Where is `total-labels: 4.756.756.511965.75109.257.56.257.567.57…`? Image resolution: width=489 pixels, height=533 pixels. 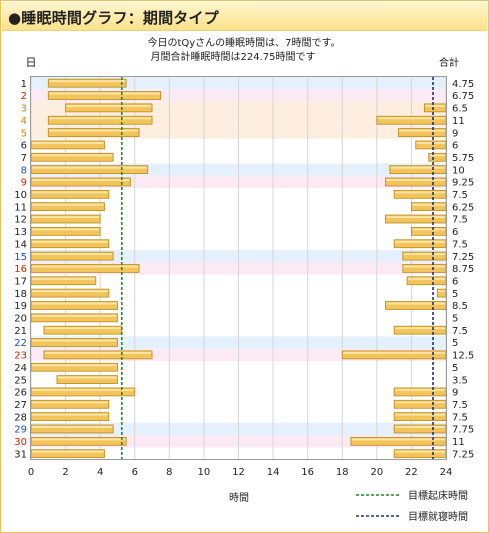
total-labels: 4.756.756.511965.75109.257.56.257.567.57… is located at coordinates (463, 270).